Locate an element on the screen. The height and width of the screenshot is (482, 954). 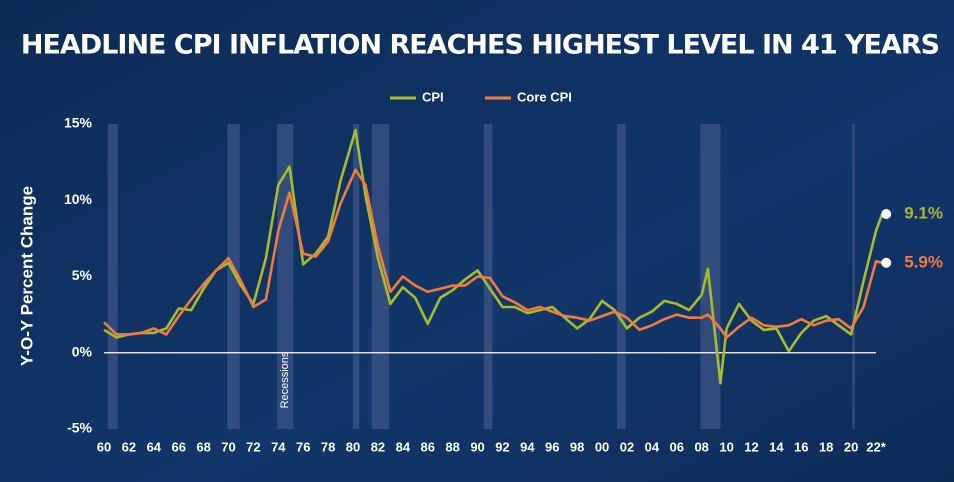
end-label: 5.9% is located at coordinates (923, 261).